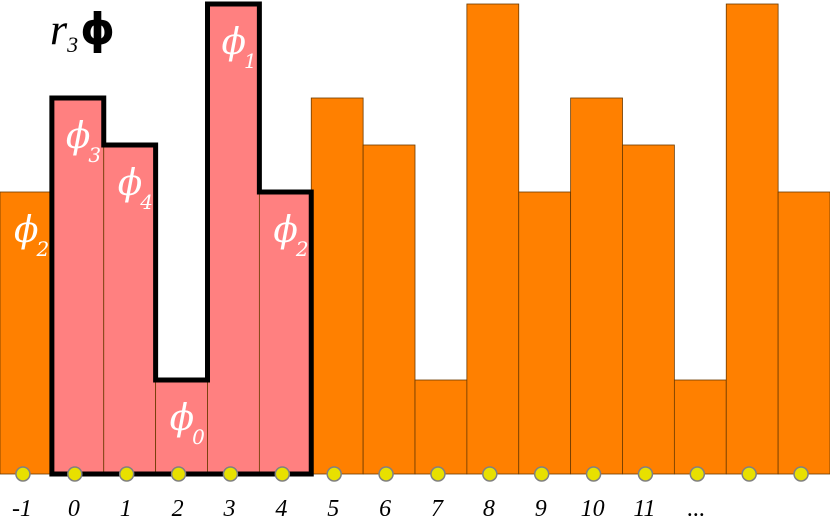 The width and height of the screenshot is (830, 521). Describe the element at coordinates (188, 423) in the screenshot. I see `bar-label-3: ϕ0` at that location.